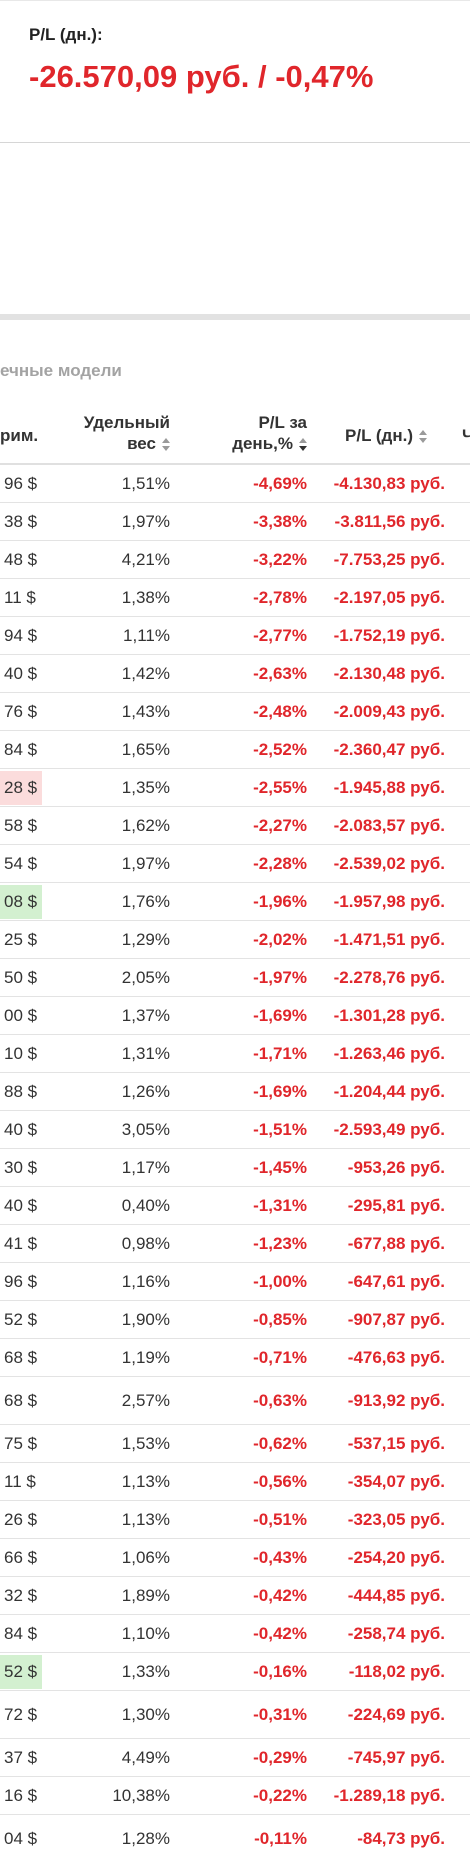  What do you see at coordinates (21, 1757) in the screenshot?
I see `cell-price: 37 $` at bounding box center [21, 1757].